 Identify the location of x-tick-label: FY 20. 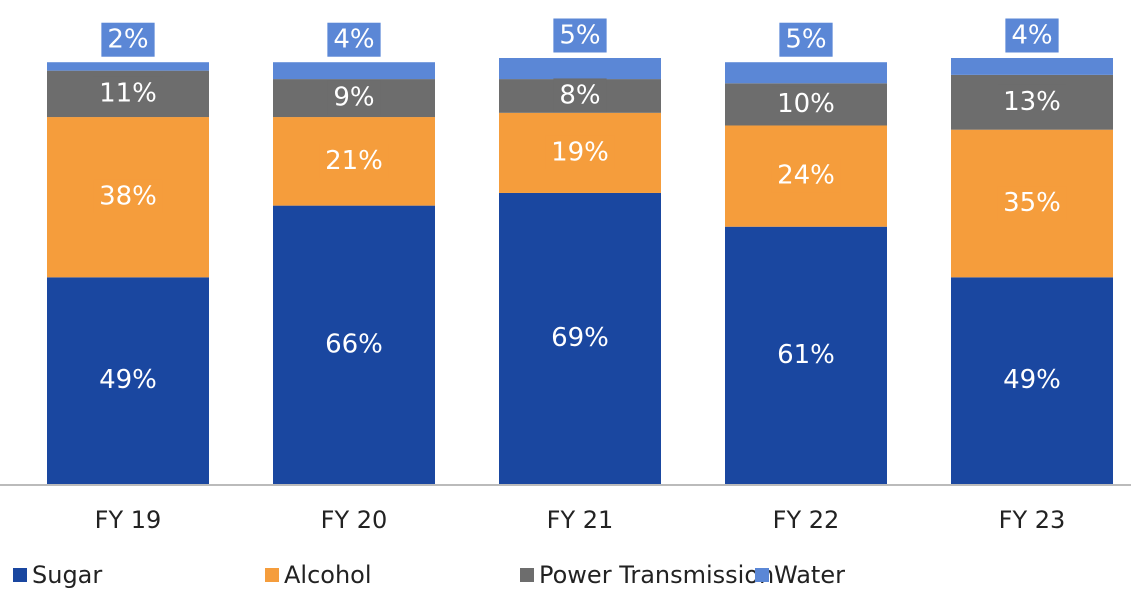
(354, 520).